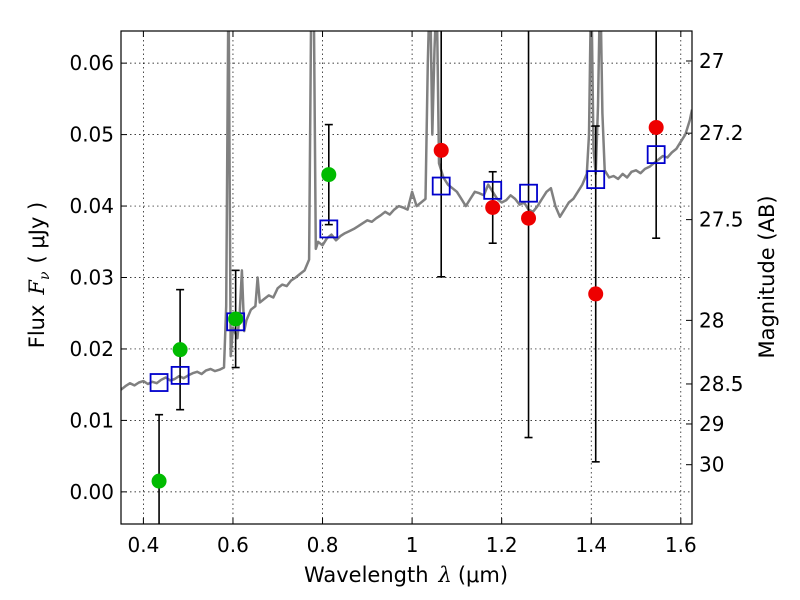 The image size is (800, 600). I want to click on y2-tick-label: 27.2, so click(721, 133).